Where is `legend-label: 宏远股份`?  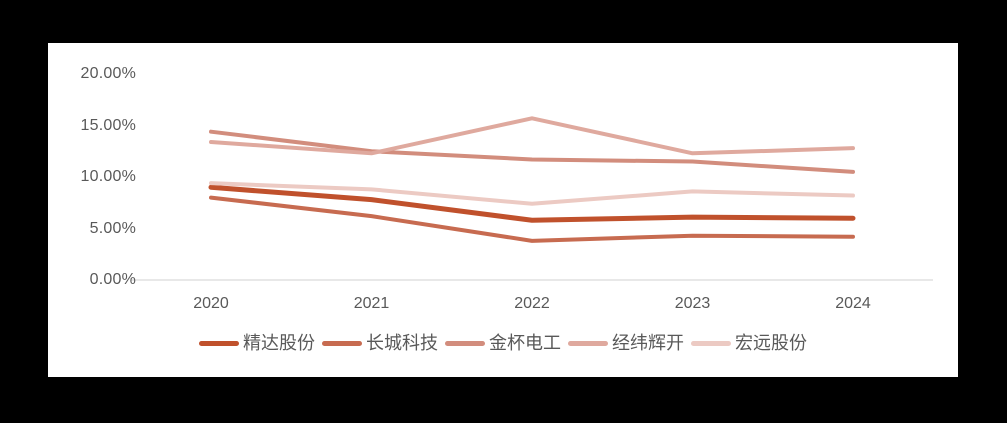
legend-label: 宏远股份 is located at coordinates (771, 343).